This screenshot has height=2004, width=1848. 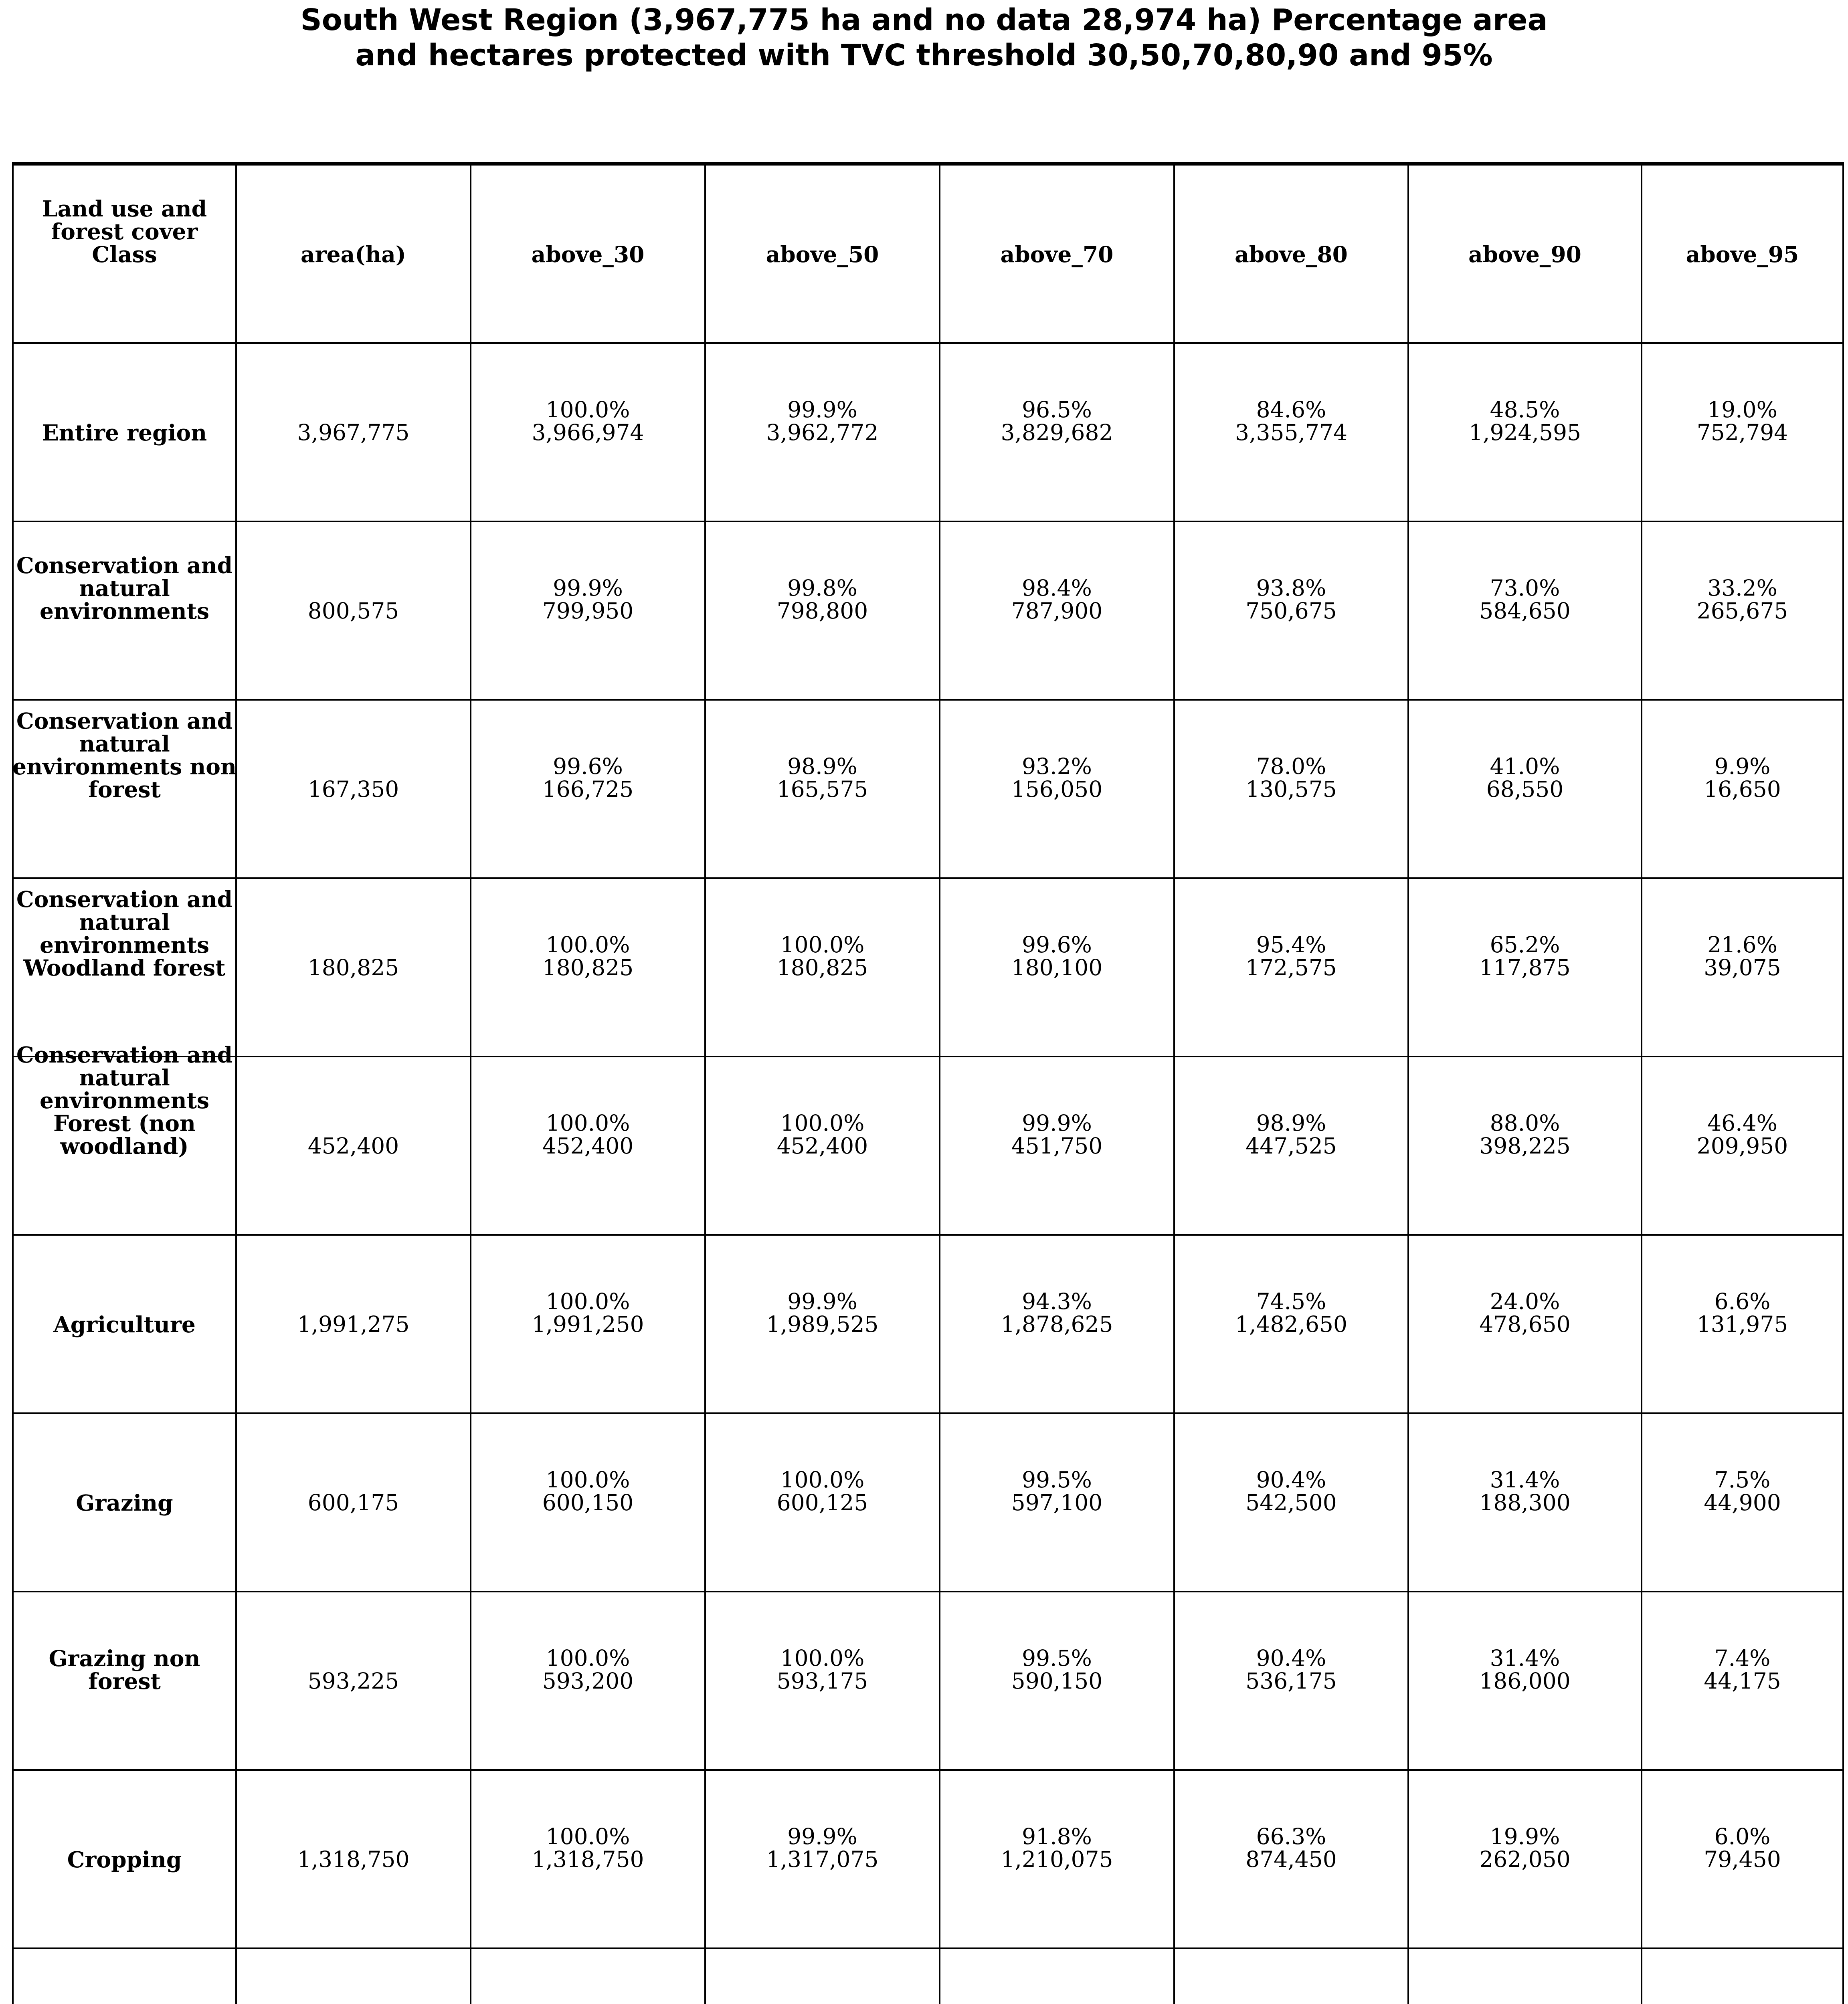 What do you see at coordinates (1742, 1325) in the screenshot?
I see `data-cell: 6.6% 131,975` at bounding box center [1742, 1325].